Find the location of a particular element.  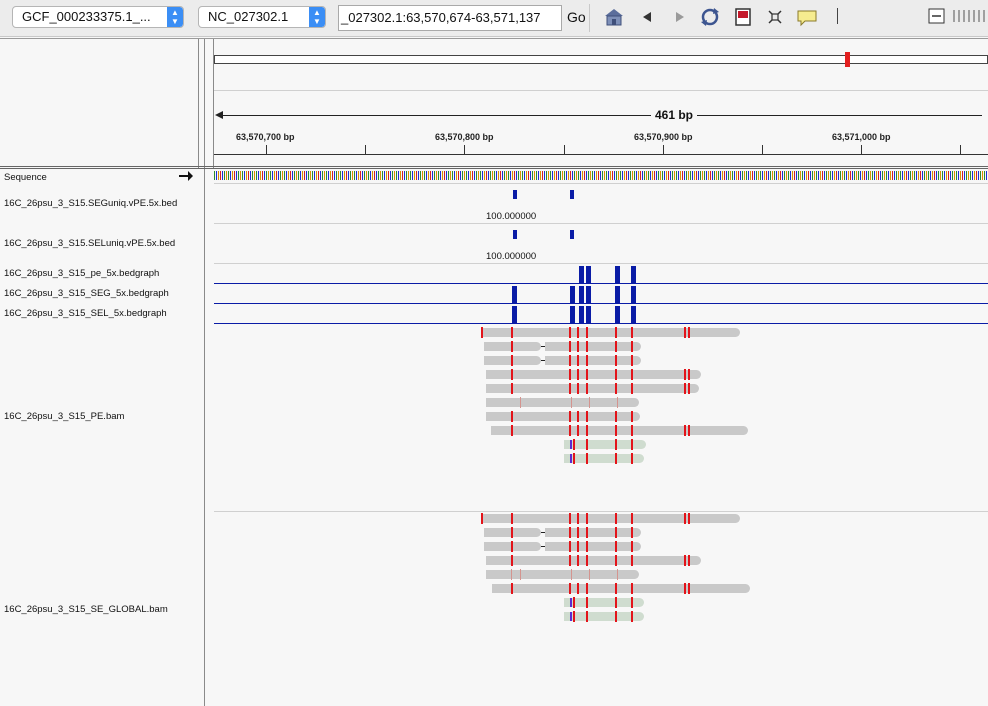

track-name-sel-bedgraph: 16C_26psu_3_S15_SEL_5x.bedgraph is located at coordinates (85, 313).